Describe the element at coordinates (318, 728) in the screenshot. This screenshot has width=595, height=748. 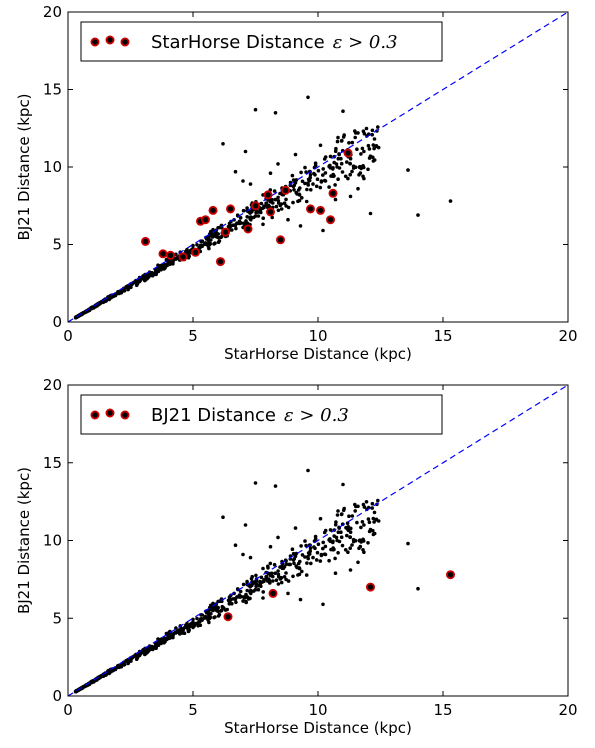
I see `x-axis-label: StarHorse Distance (kpc)` at that location.